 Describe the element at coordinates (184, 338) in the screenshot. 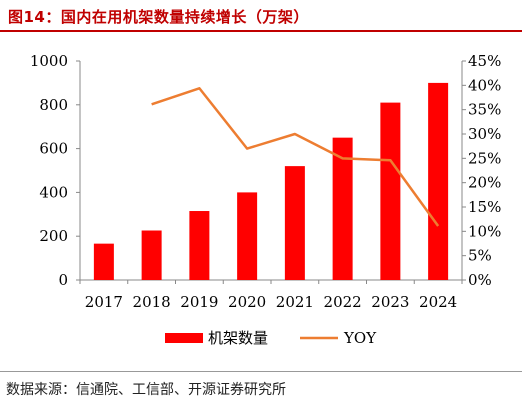

I see `legend-bar-swatch` at that location.